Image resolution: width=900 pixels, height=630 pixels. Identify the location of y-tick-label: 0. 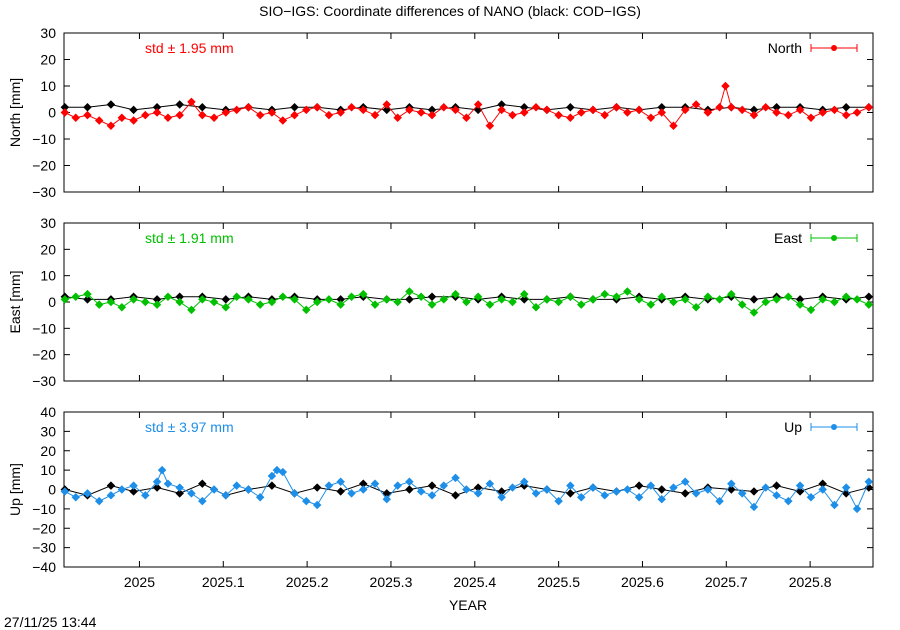
(52, 302).